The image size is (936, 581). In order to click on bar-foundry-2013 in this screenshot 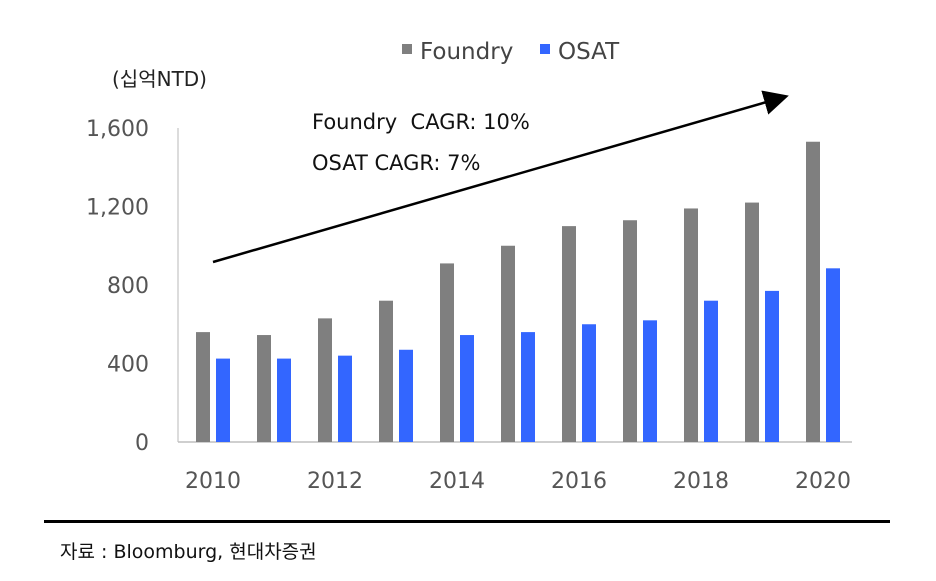, I will do `click(386, 371)`.